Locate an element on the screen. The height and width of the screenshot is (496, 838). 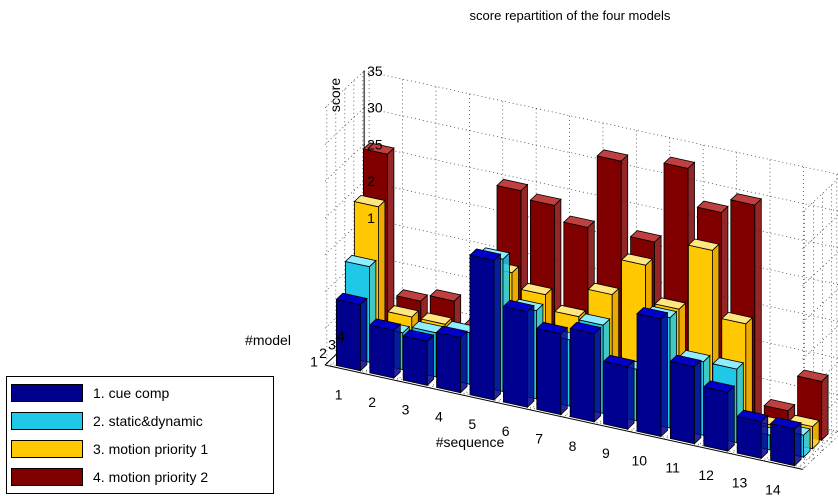
score-tick-label: 35 is located at coordinates (375, 71).